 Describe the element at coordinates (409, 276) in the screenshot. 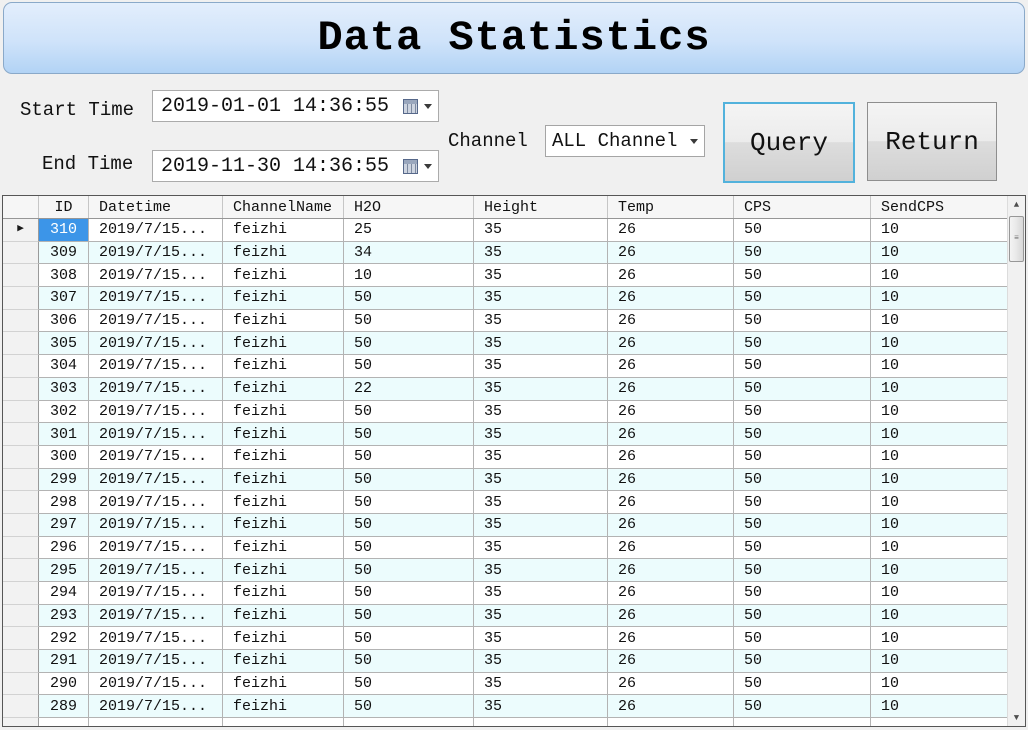

I see `cell-h2o: 10` at that location.